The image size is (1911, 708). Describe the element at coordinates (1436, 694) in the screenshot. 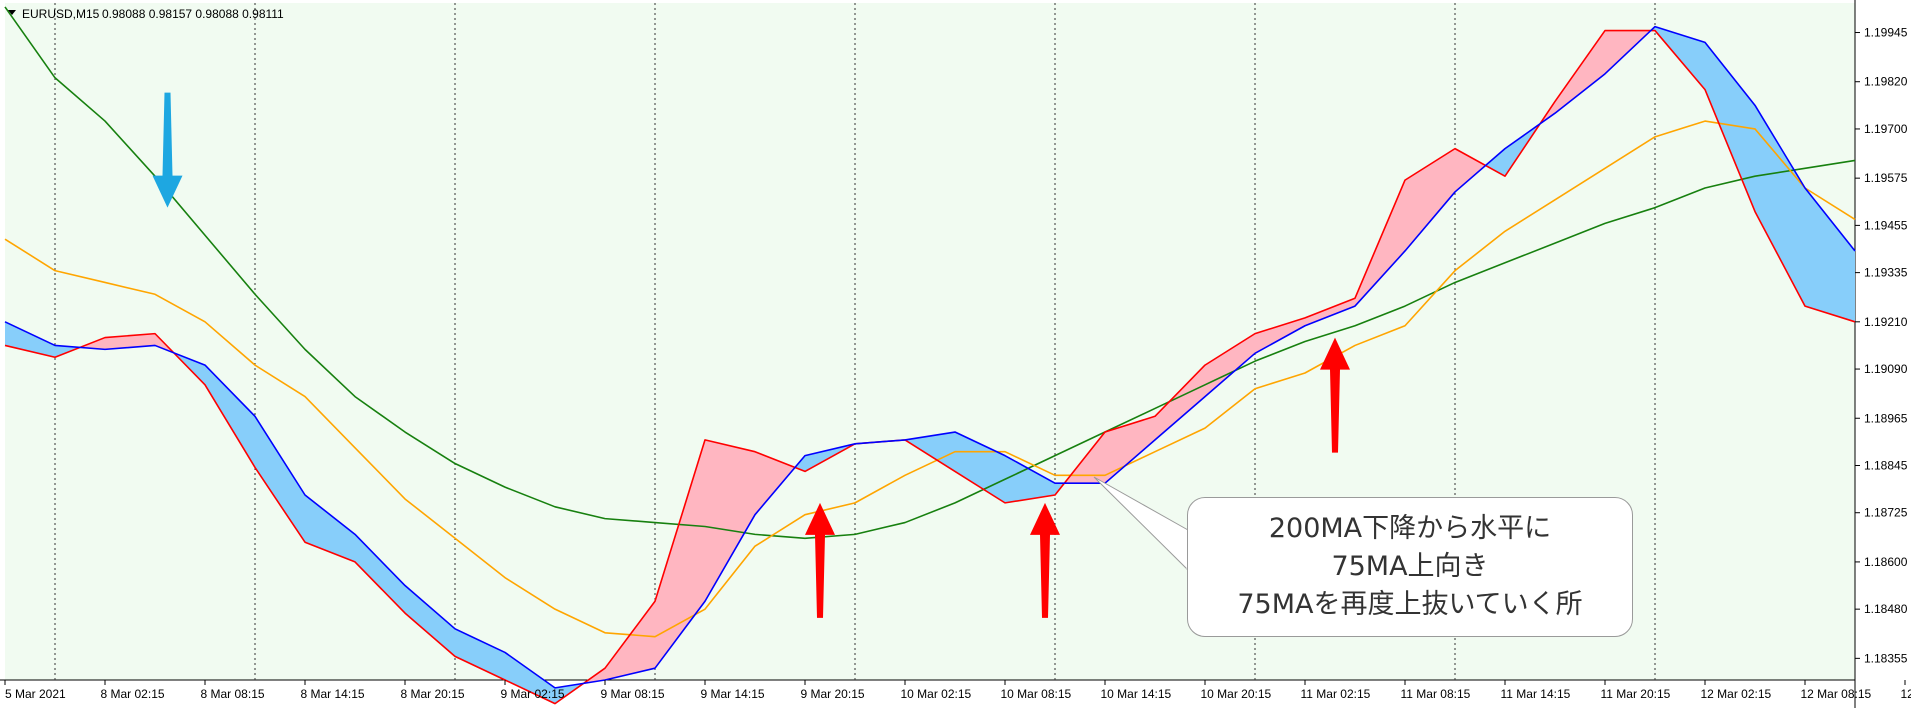

I see `time-tick-label: 11 Mar 08:15` at that location.